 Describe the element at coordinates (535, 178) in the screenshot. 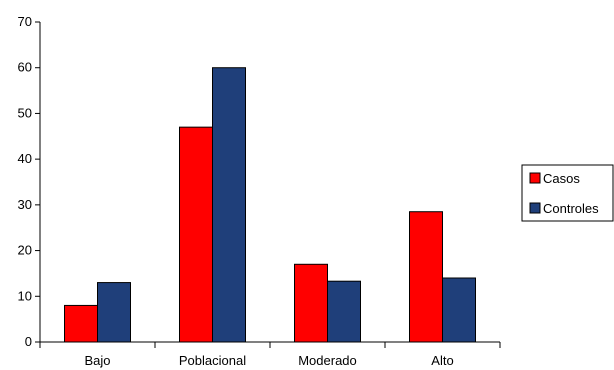

I see `legend-swatch-casos` at that location.